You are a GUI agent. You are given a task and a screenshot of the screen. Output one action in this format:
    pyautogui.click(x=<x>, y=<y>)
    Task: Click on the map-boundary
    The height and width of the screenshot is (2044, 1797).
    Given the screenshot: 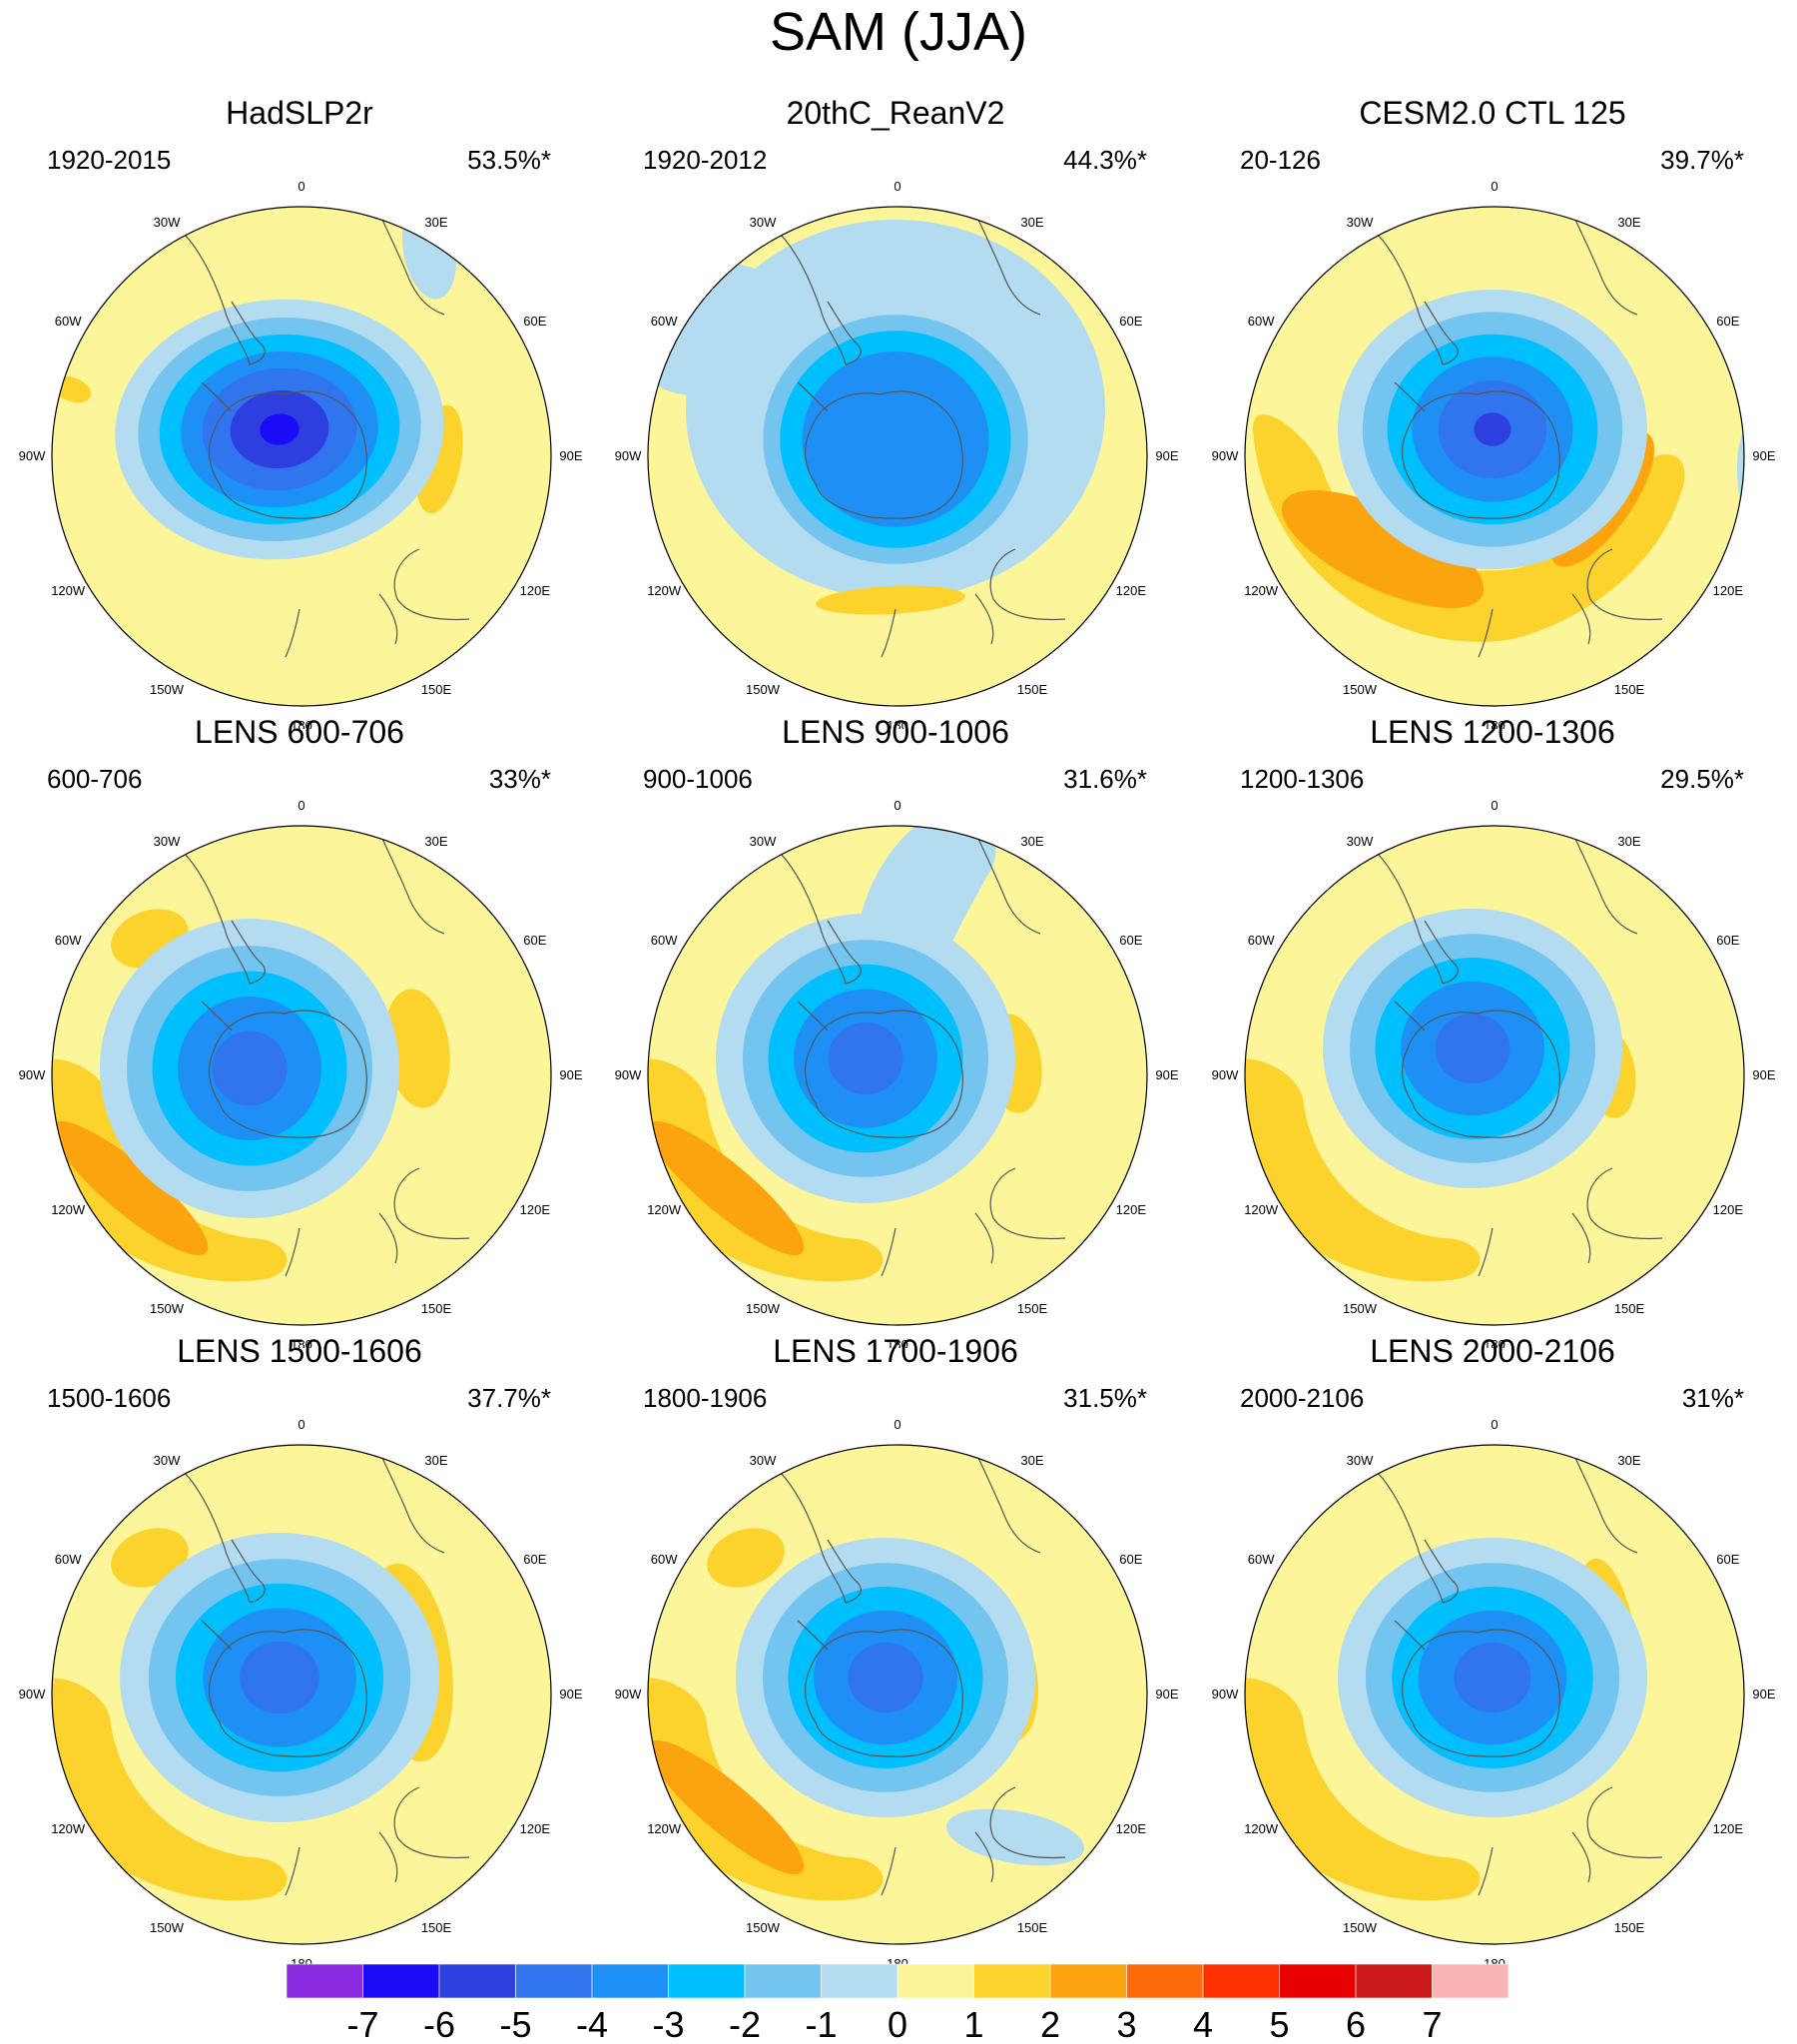 What is the action you would take?
    pyautogui.click(x=1494, y=1694)
    